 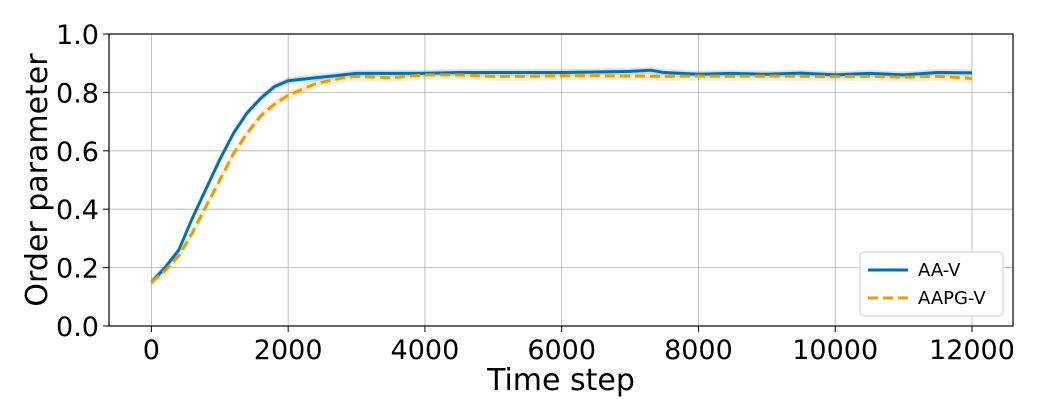 I want to click on x-axis-ticks: 0 2000 4000 6000 8000 10000 12000, so click(x=579, y=346).